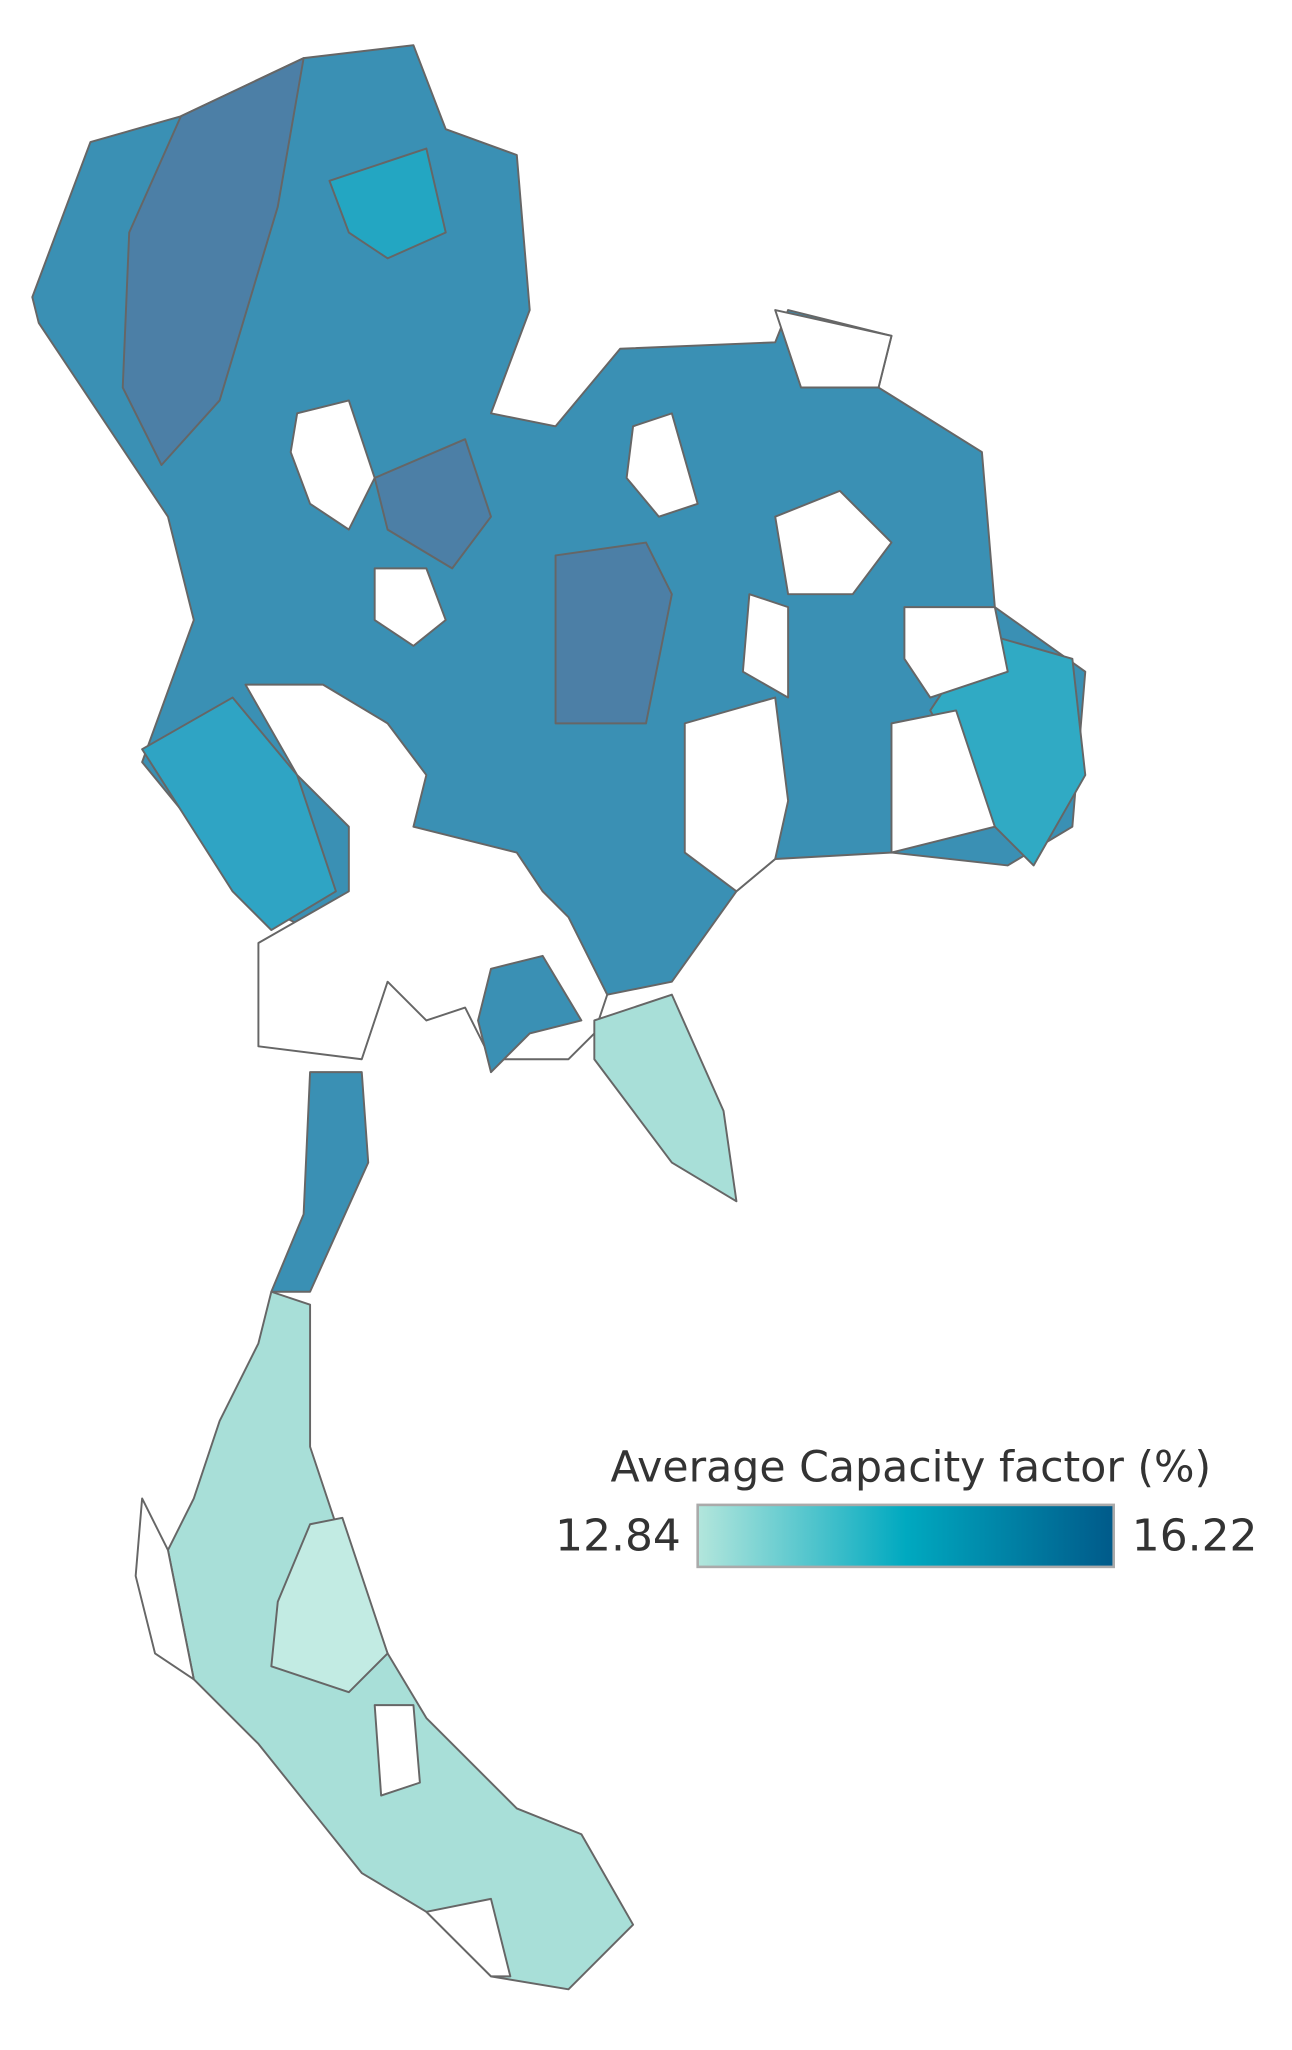 The width and height of the screenshot is (1292, 2050). What do you see at coordinates (905, 1536) in the screenshot?
I see `color-scale` at bounding box center [905, 1536].